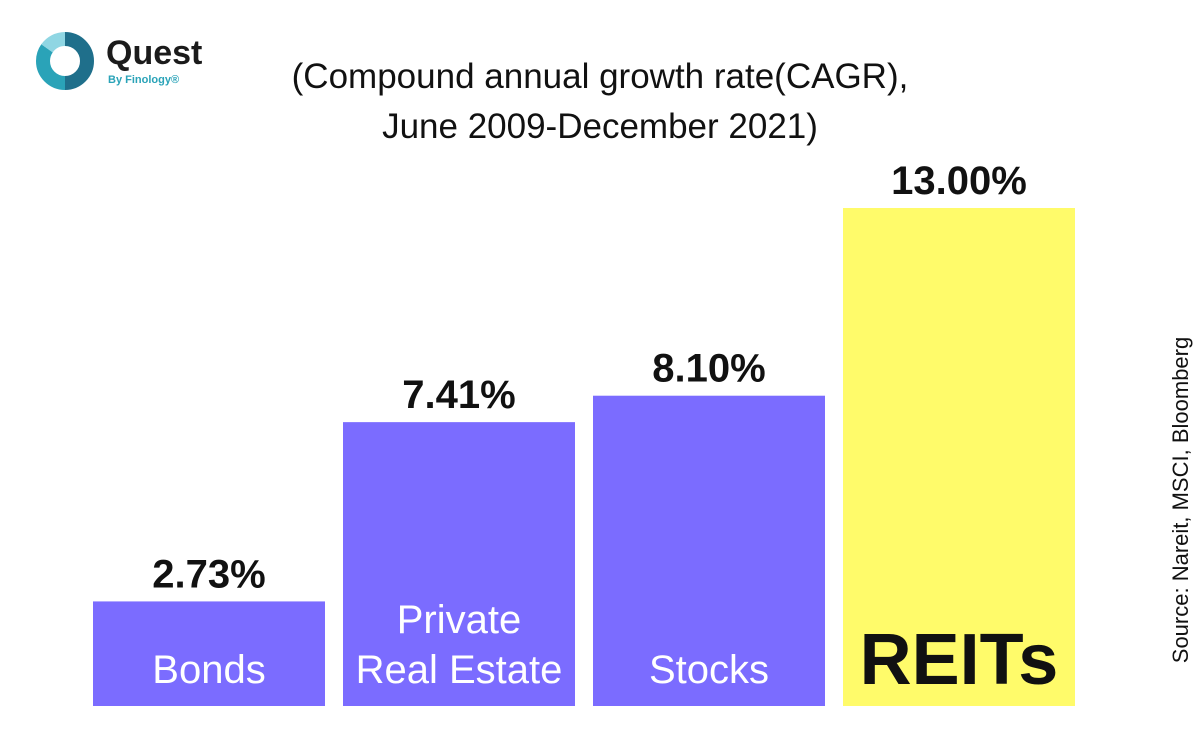  I want to click on logo-ring-mid, so click(65, 61).